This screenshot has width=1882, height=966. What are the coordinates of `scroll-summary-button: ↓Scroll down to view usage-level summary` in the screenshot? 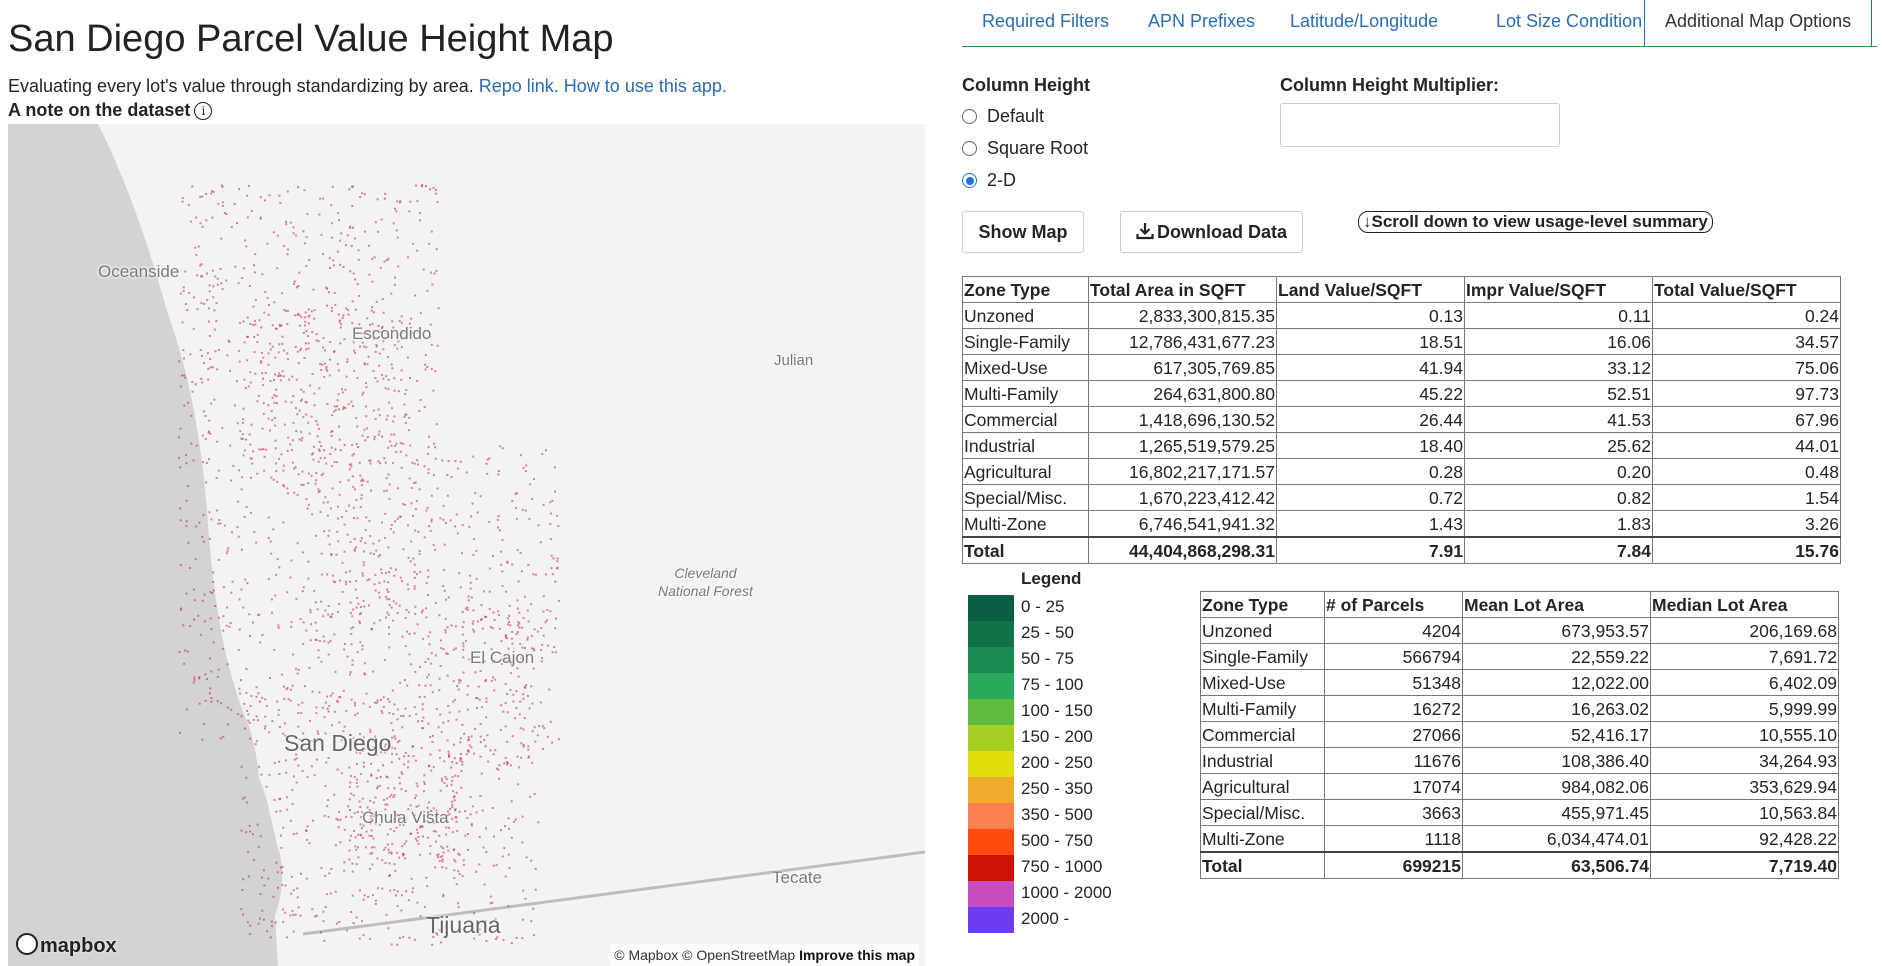 It's located at (1535, 222).